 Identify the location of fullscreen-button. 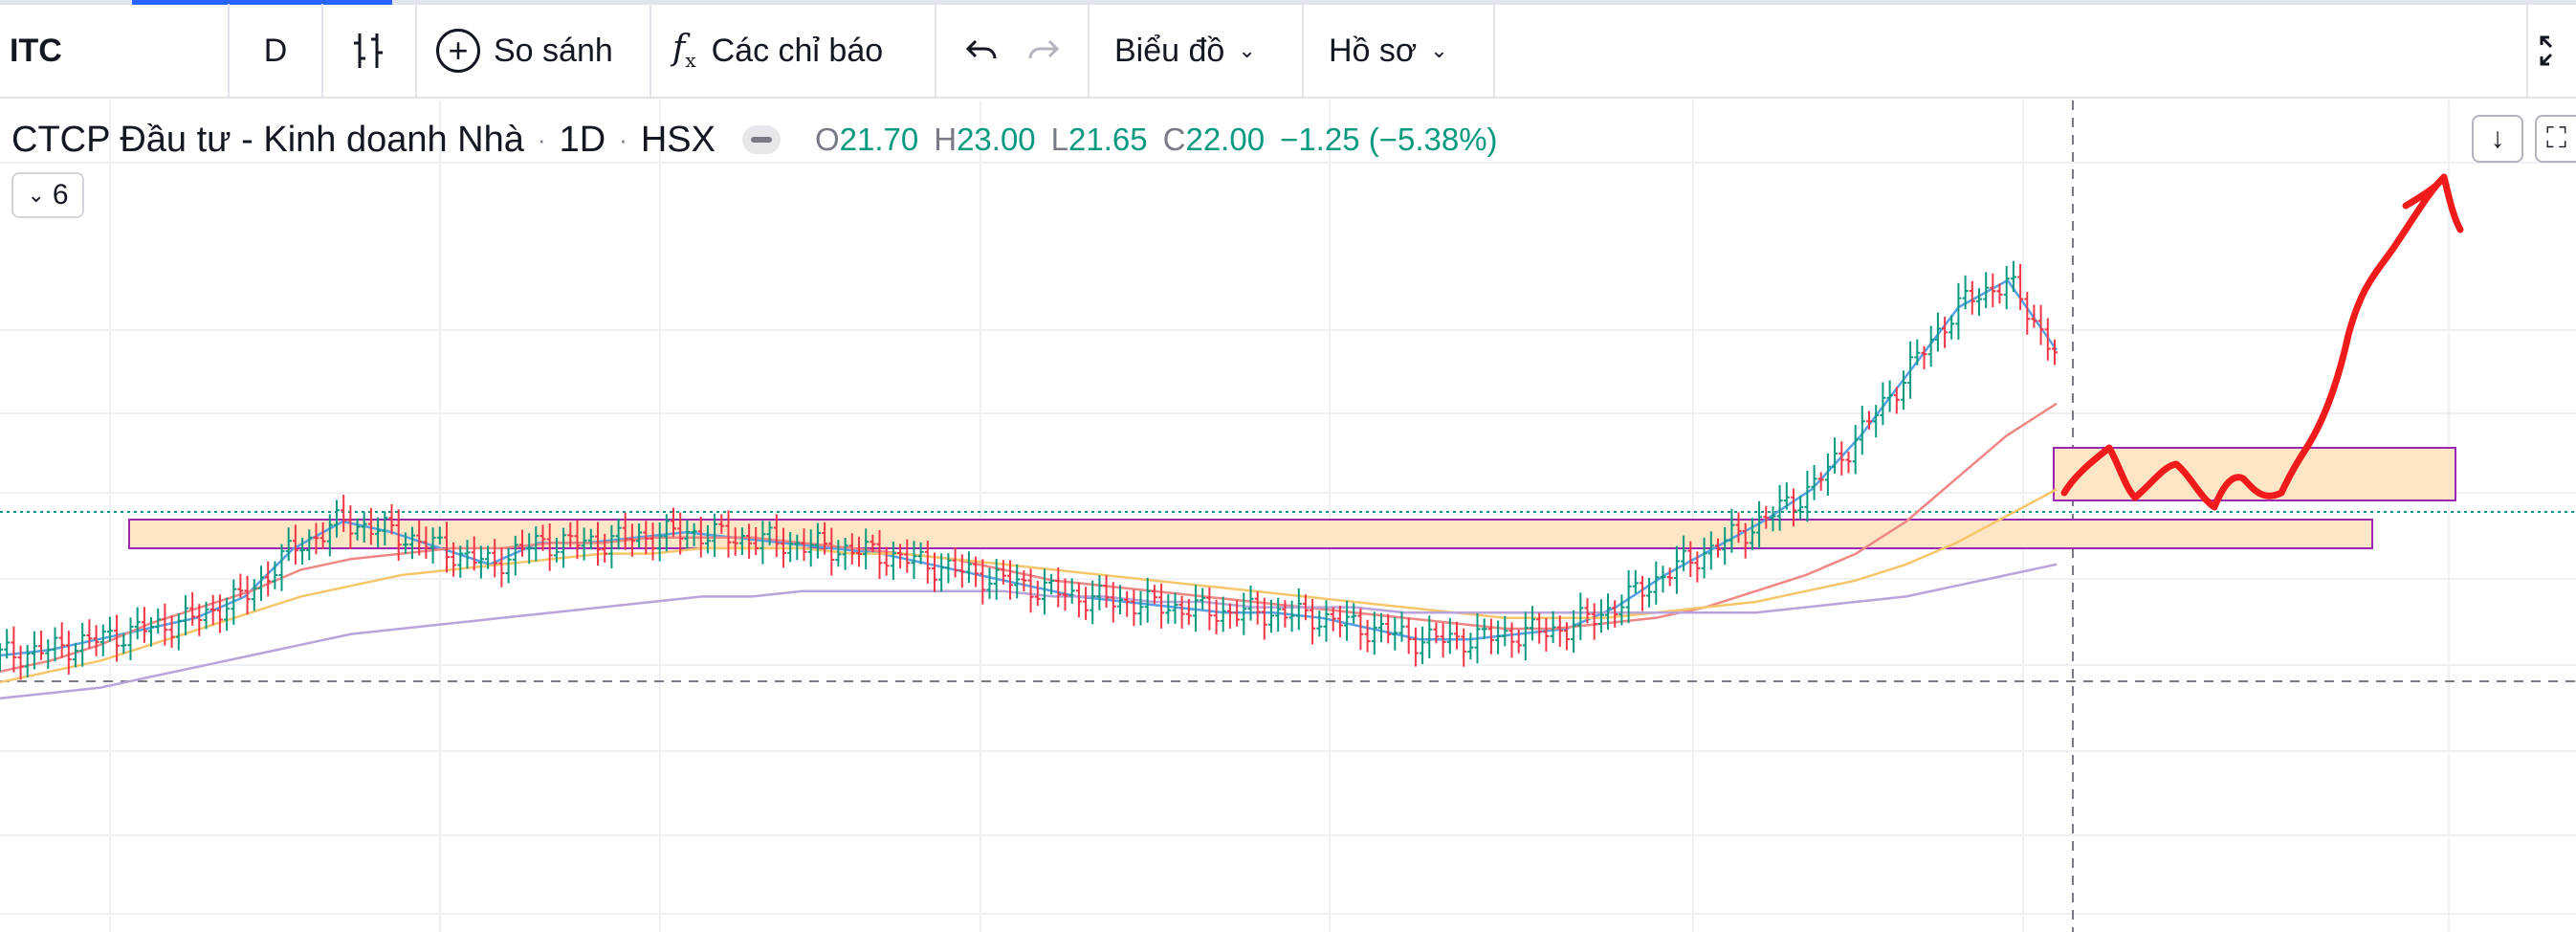
(2552, 51).